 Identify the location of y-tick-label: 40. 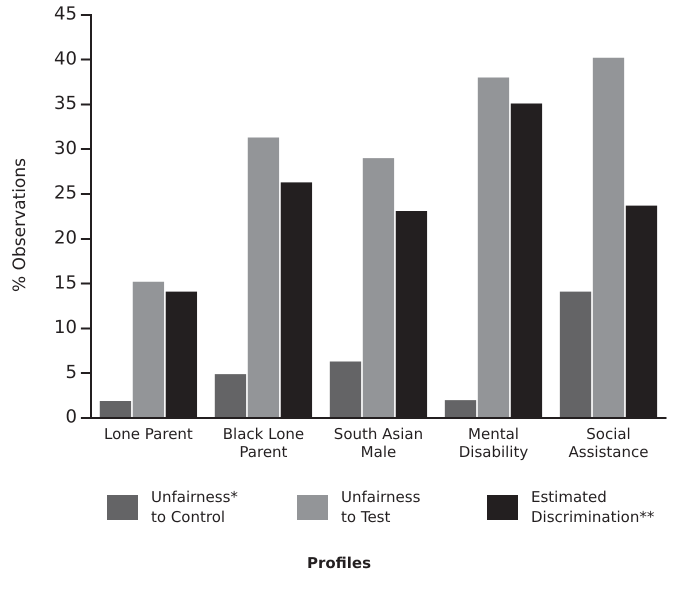
(65, 59).